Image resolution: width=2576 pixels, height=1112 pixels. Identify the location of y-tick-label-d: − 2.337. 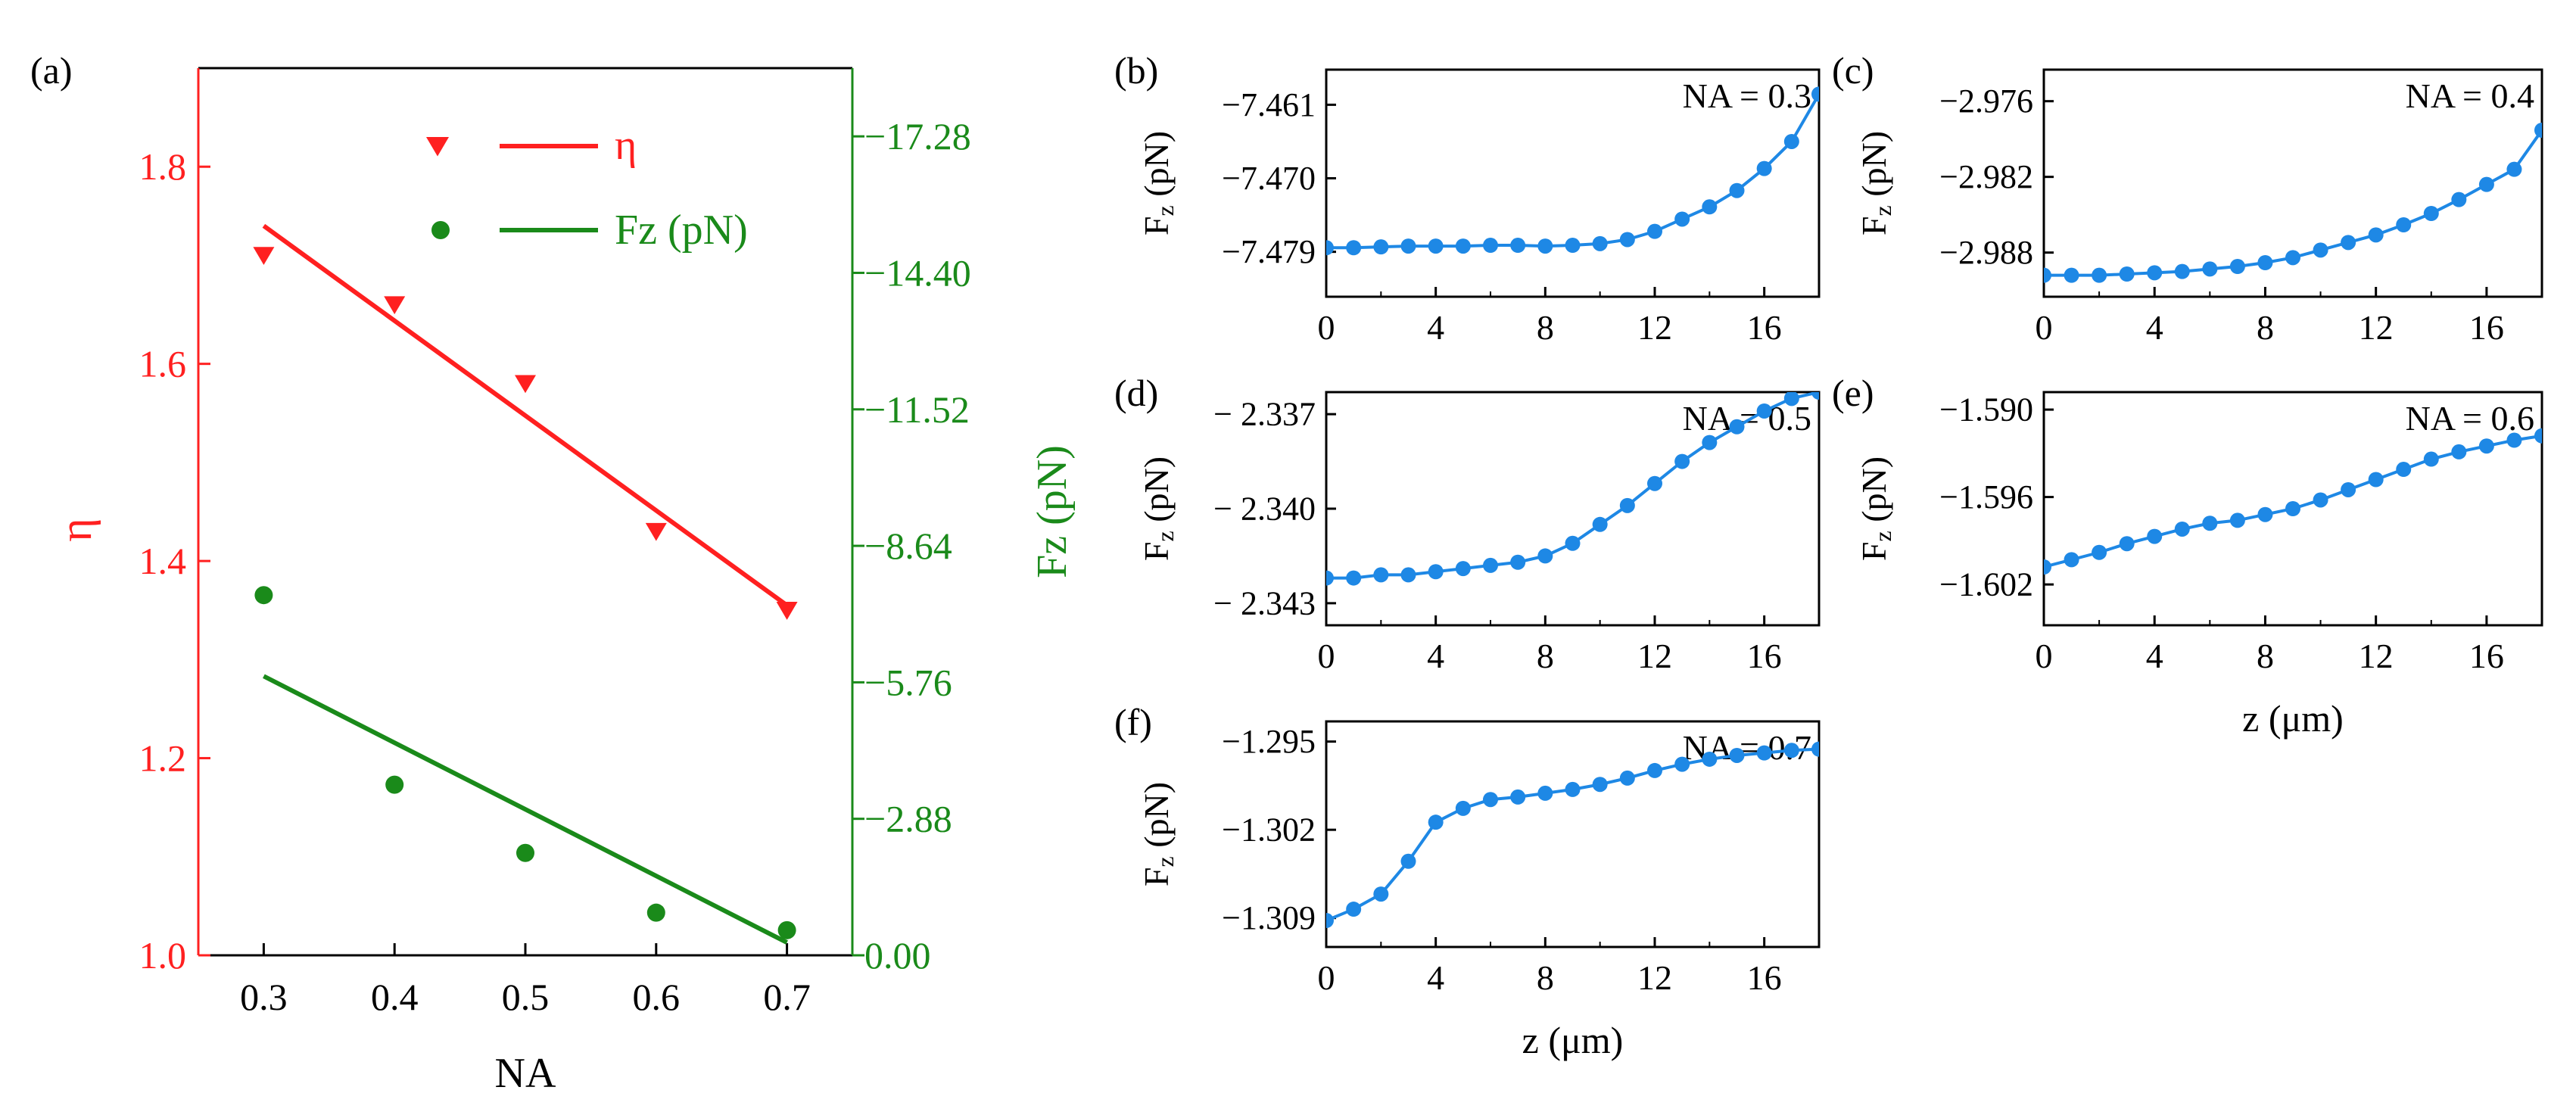
(1264, 414).